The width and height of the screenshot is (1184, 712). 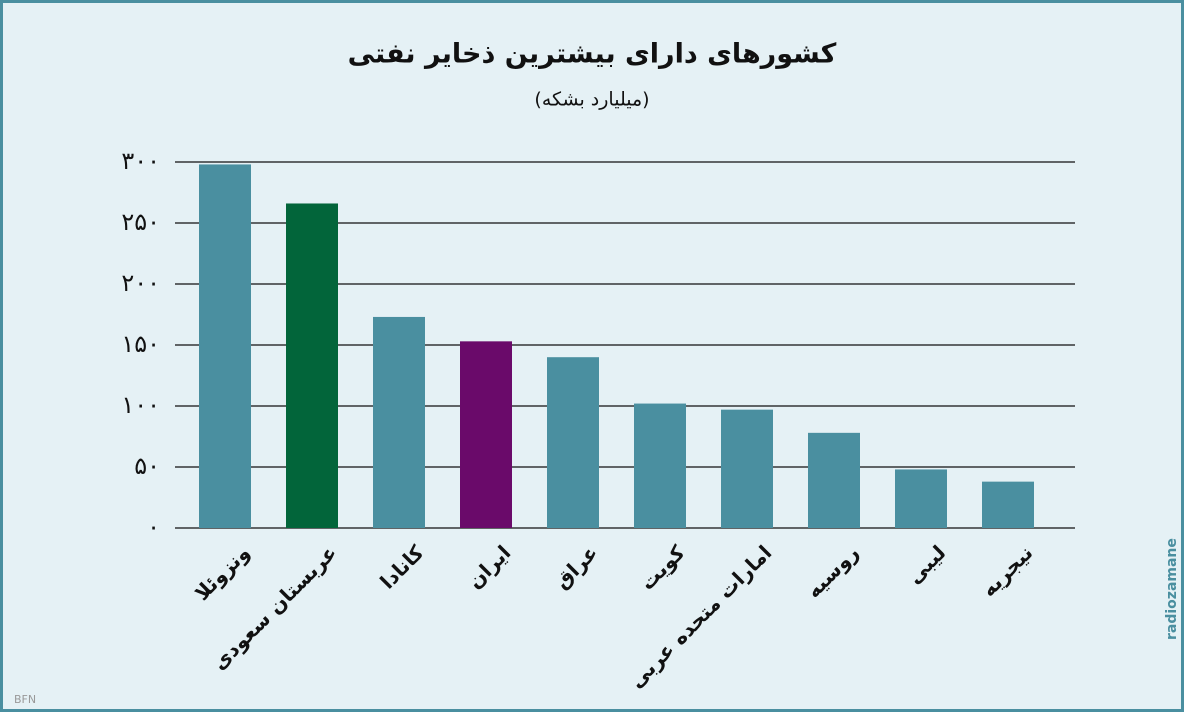 What do you see at coordinates (592, 54) in the screenshot?
I see `chart-title: کشورهای دارای بیشترین ذخایر نفتی` at bounding box center [592, 54].